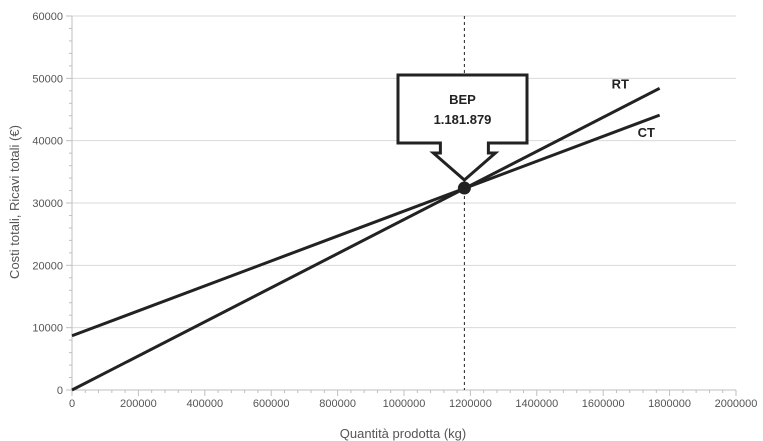  Describe the element at coordinates (72, 404) in the screenshot. I see `x-tick-0: 0` at that location.